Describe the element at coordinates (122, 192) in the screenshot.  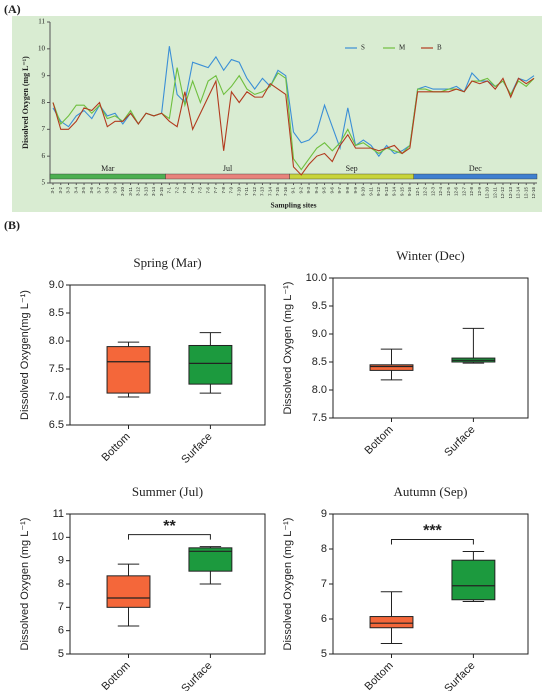
I see `x-tick-label: 3-10` at that location.